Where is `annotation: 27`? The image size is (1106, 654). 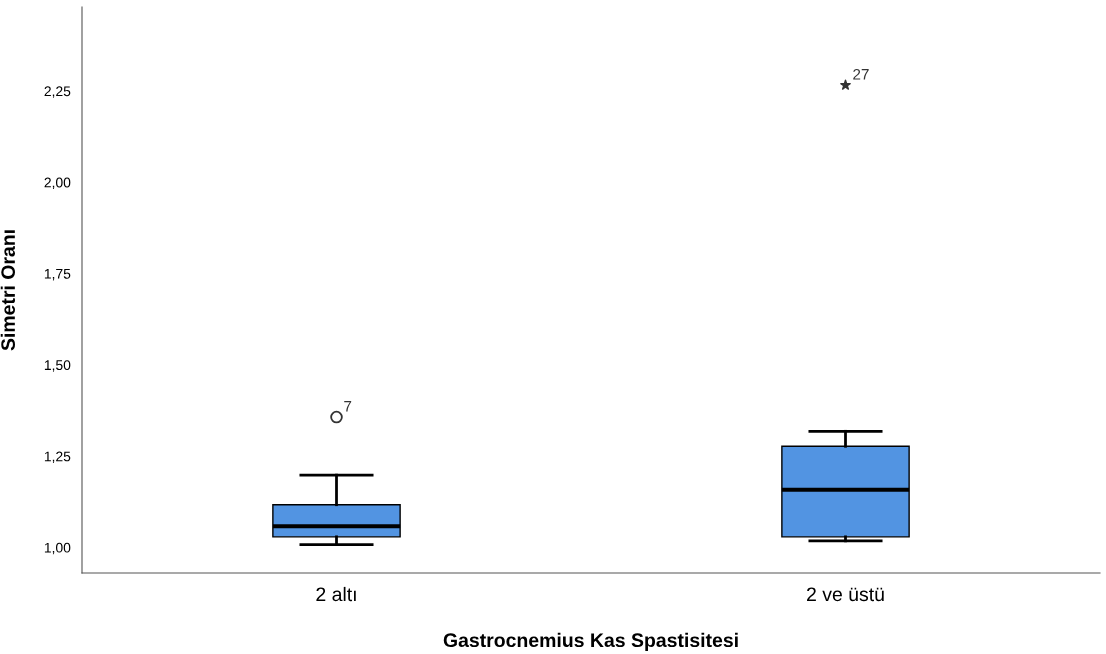
annotation: 27 is located at coordinates (861, 74).